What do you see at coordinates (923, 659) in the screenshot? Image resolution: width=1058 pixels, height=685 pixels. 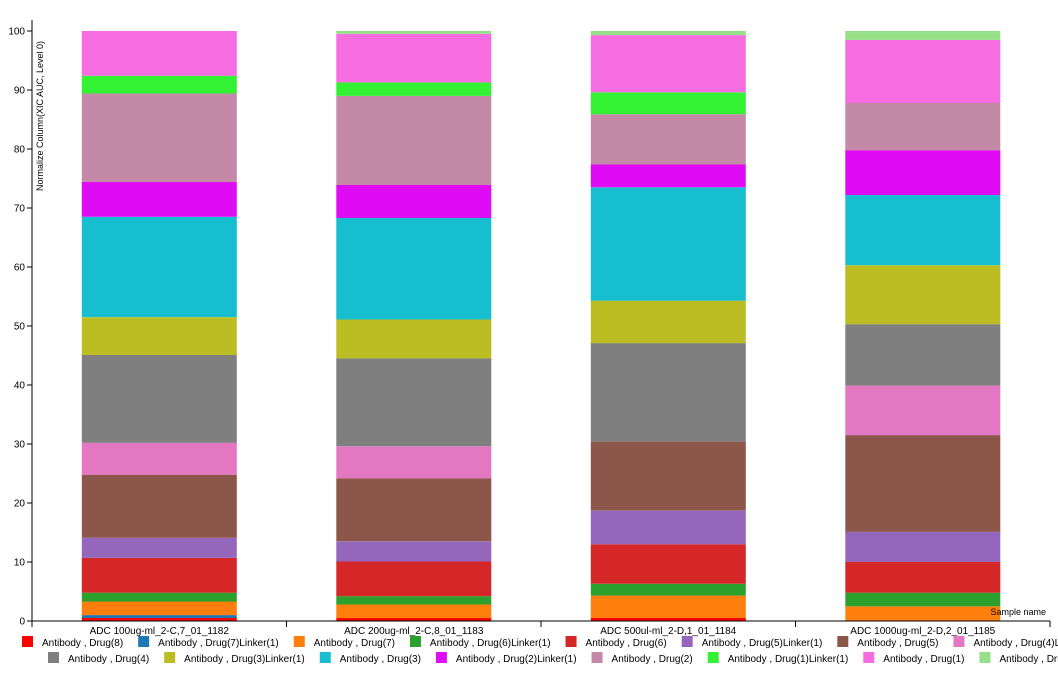 I see `legend-label: Antibody , Drug(1)` at bounding box center [923, 659].